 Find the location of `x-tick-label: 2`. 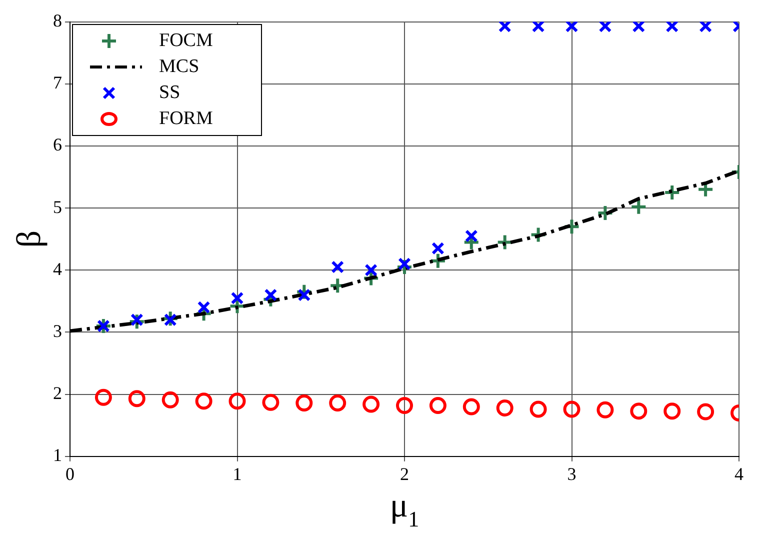

x-tick-label: 2 is located at coordinates (404, 474).